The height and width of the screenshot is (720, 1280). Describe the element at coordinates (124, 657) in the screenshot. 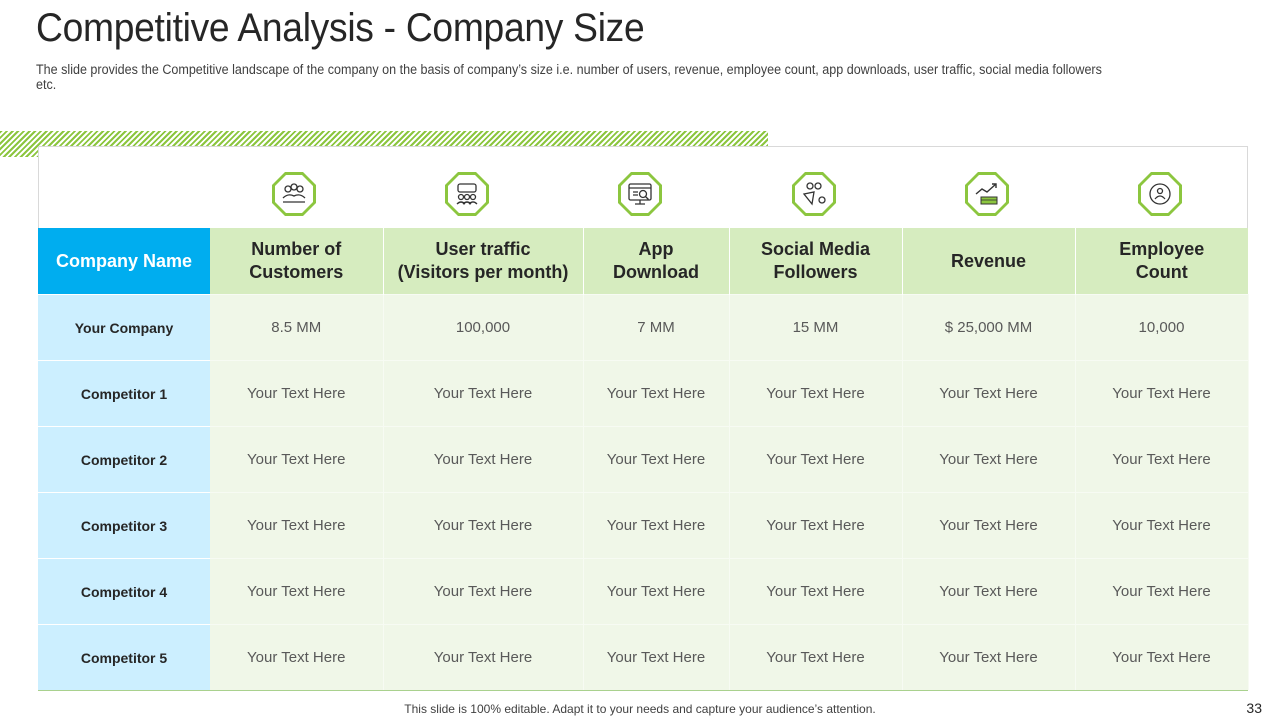

I see `company-name-cell: Competitor 5` at that location.